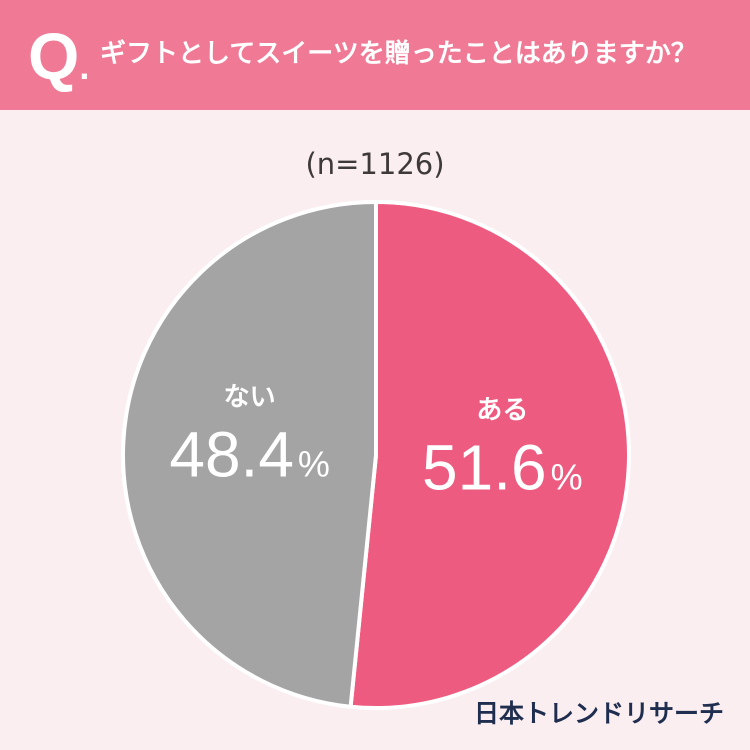  Describe the element at coordinates (250, 398) in the screenshot. I see `slice-label-1: ない` at that location.